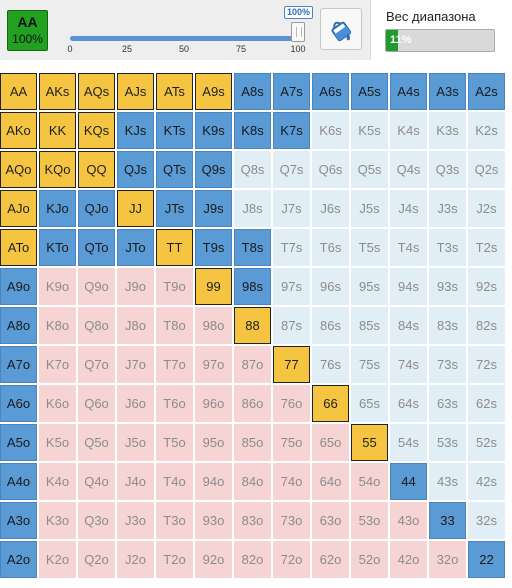  I want to click on hand-cell-64s: 64s, so click(408, 403).